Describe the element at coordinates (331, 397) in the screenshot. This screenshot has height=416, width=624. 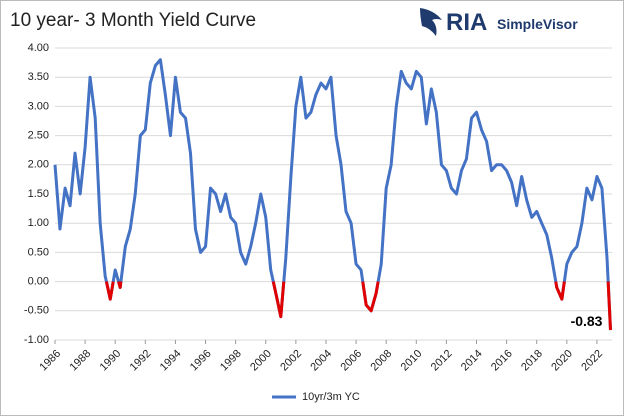
I see `legend-label: 10yr/3m YC` at that location.